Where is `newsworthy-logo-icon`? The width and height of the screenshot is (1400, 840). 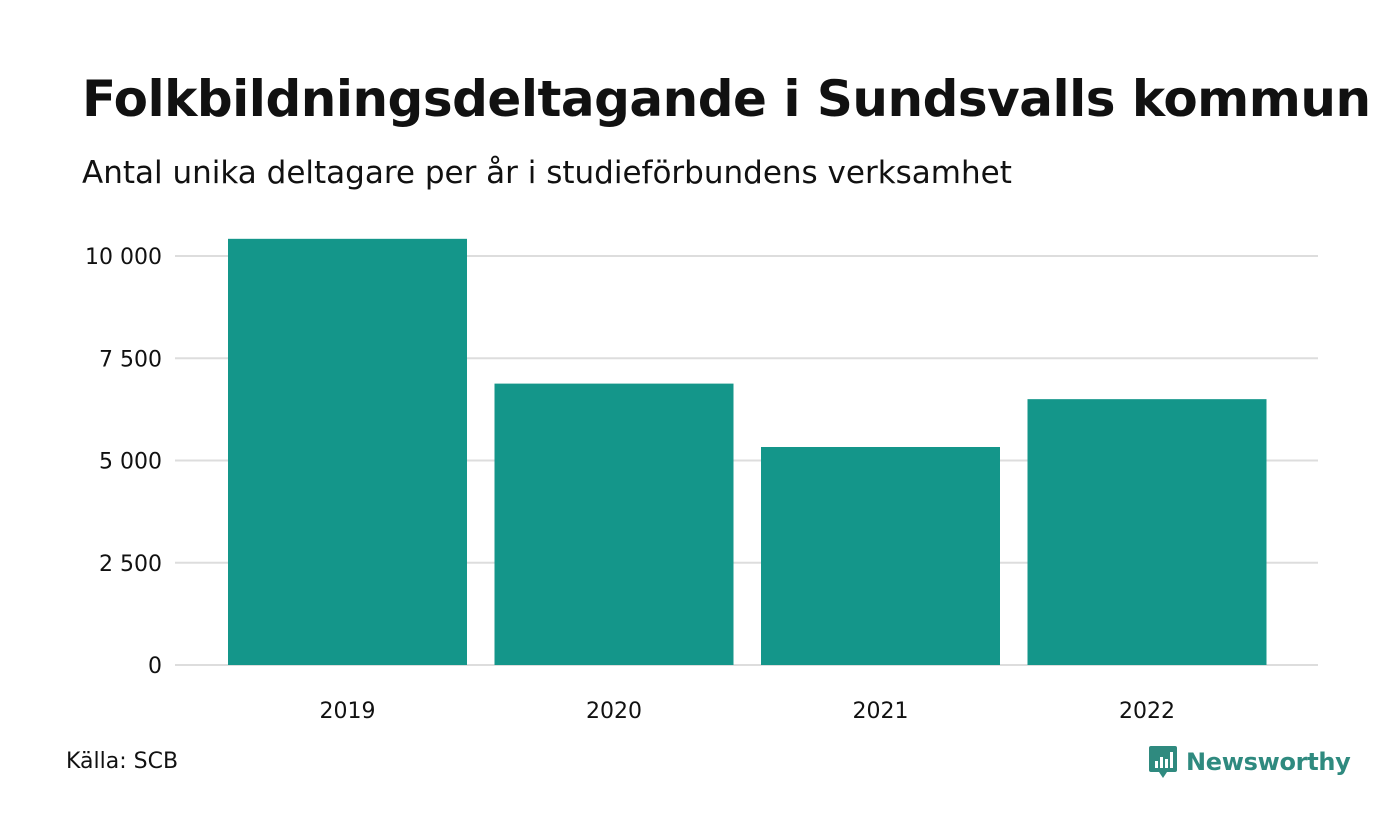 newsworthy-logo-icon is located at coordinates (1163, 762).